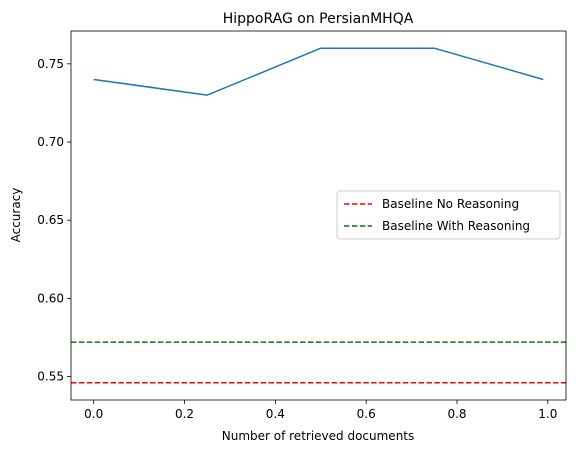 The height and width of the screenshot is (453, 576). I want to click on y-tick-label: 0.60, so click(50, 298).